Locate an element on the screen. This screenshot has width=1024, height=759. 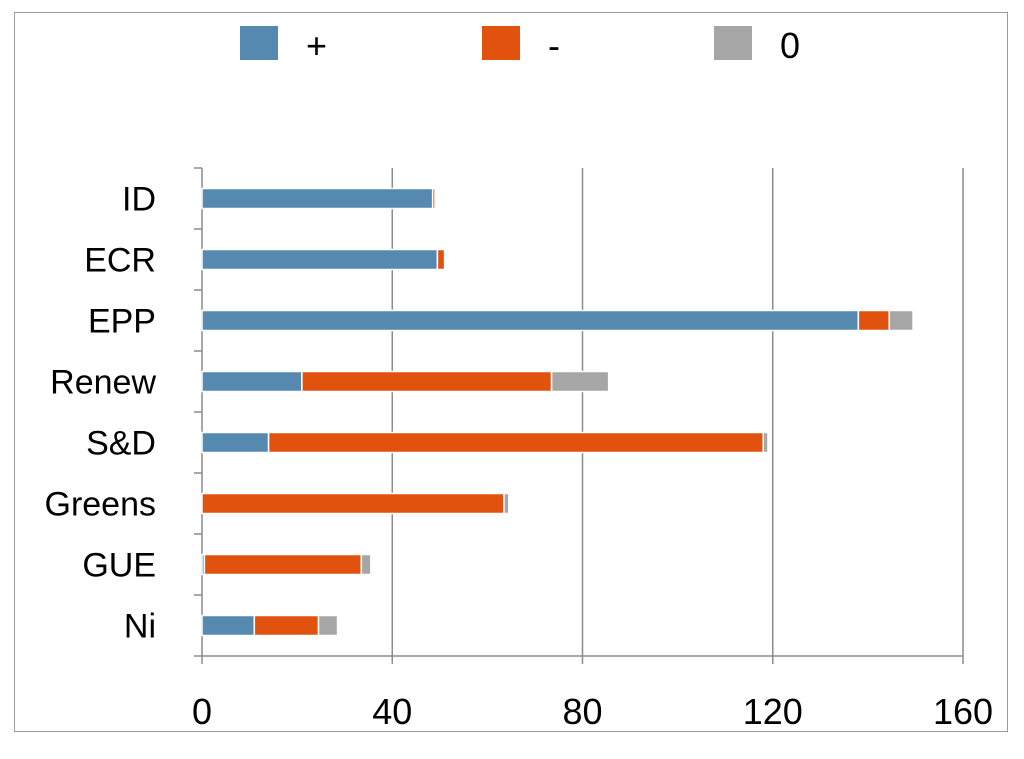
x-tick-label: 40 is located at coordinates (392, 711).